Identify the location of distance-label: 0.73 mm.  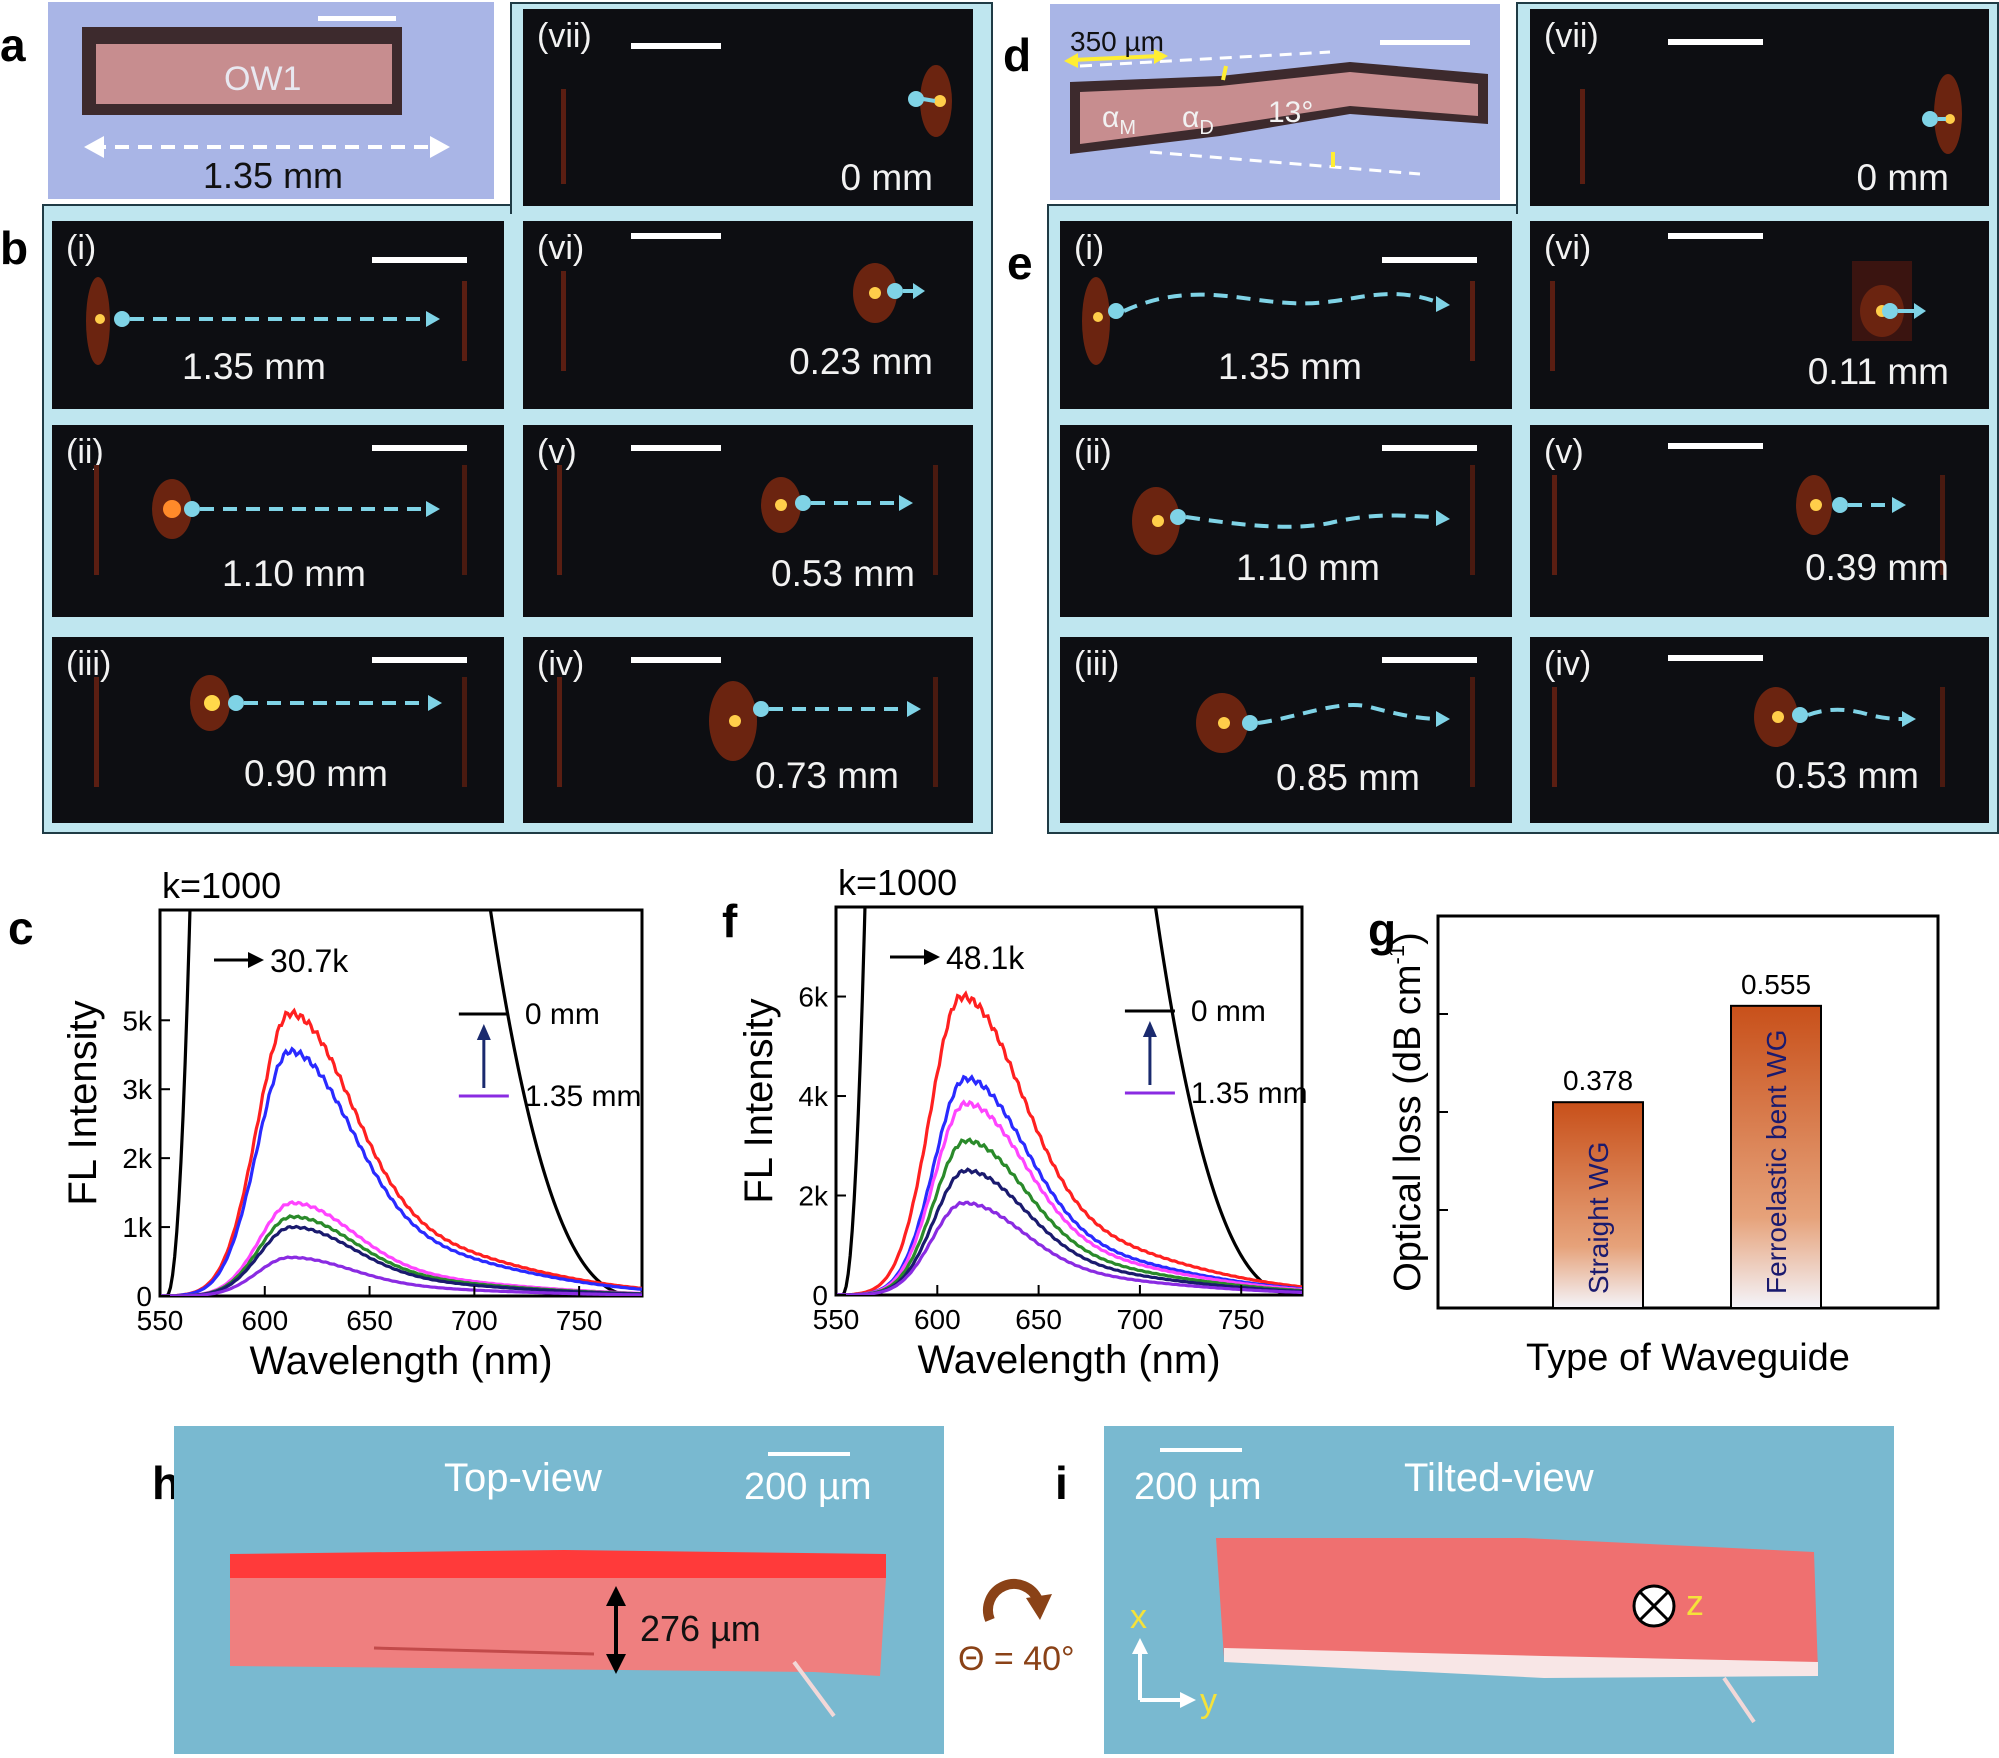
(827, 775).